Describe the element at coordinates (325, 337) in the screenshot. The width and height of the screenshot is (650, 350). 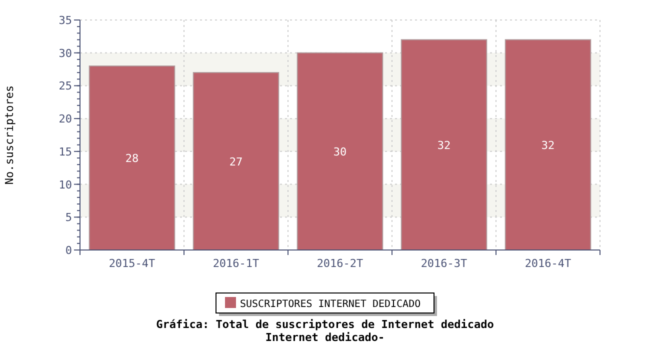
I see `text: Internet dedicado-` at that location.